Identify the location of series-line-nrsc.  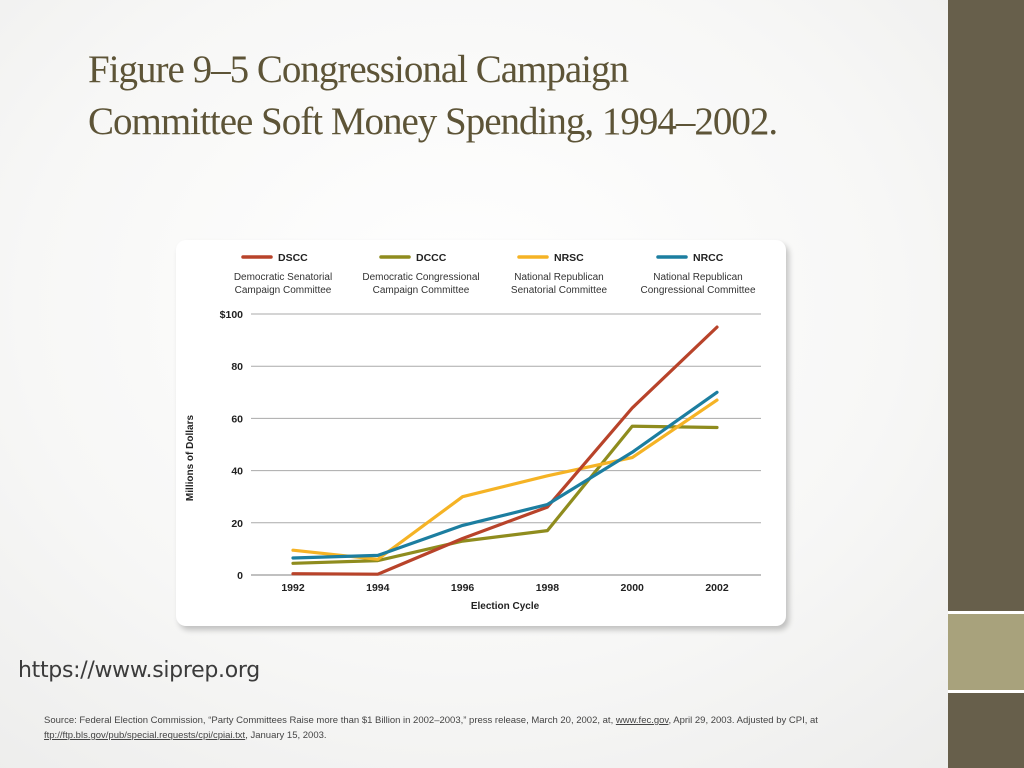
(505, 479).